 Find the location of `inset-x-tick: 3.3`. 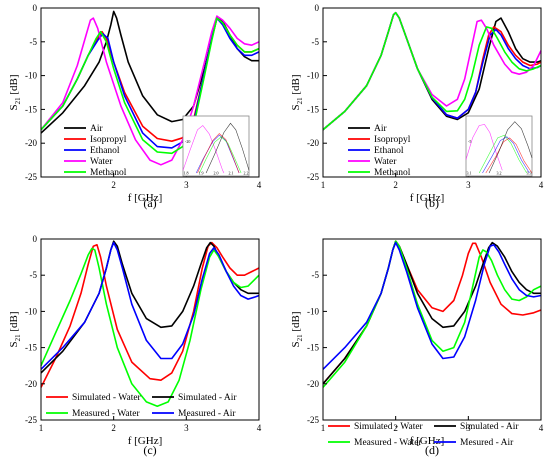

inset-x-tick: 3.3 is located at coordinates (529, 173).